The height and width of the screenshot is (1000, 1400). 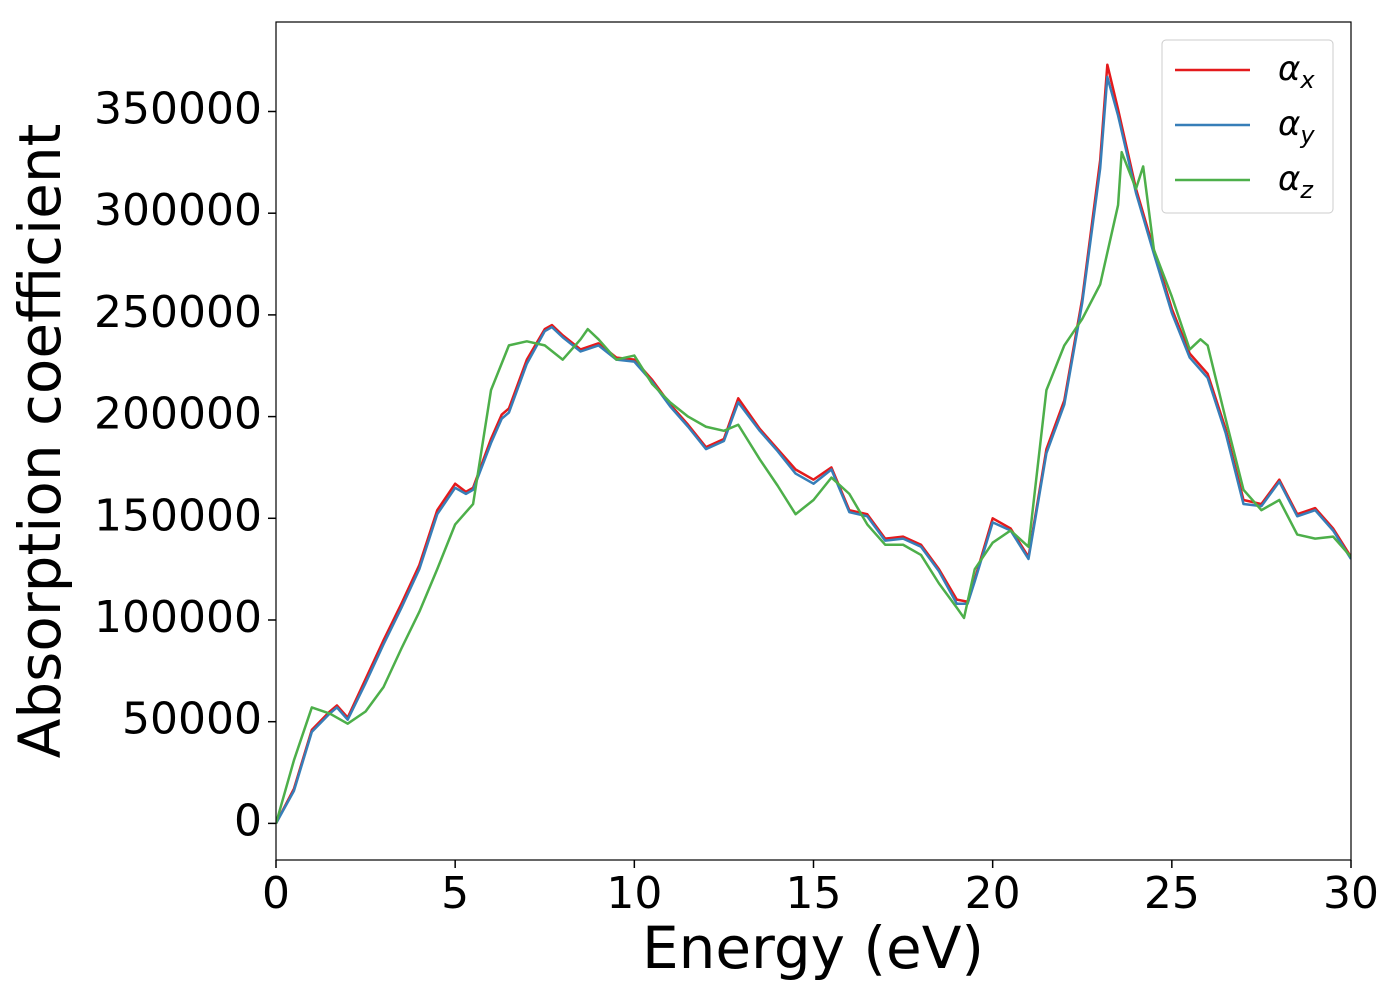 I want to click on x-tick-label: 15, so click(x=814, y=893).